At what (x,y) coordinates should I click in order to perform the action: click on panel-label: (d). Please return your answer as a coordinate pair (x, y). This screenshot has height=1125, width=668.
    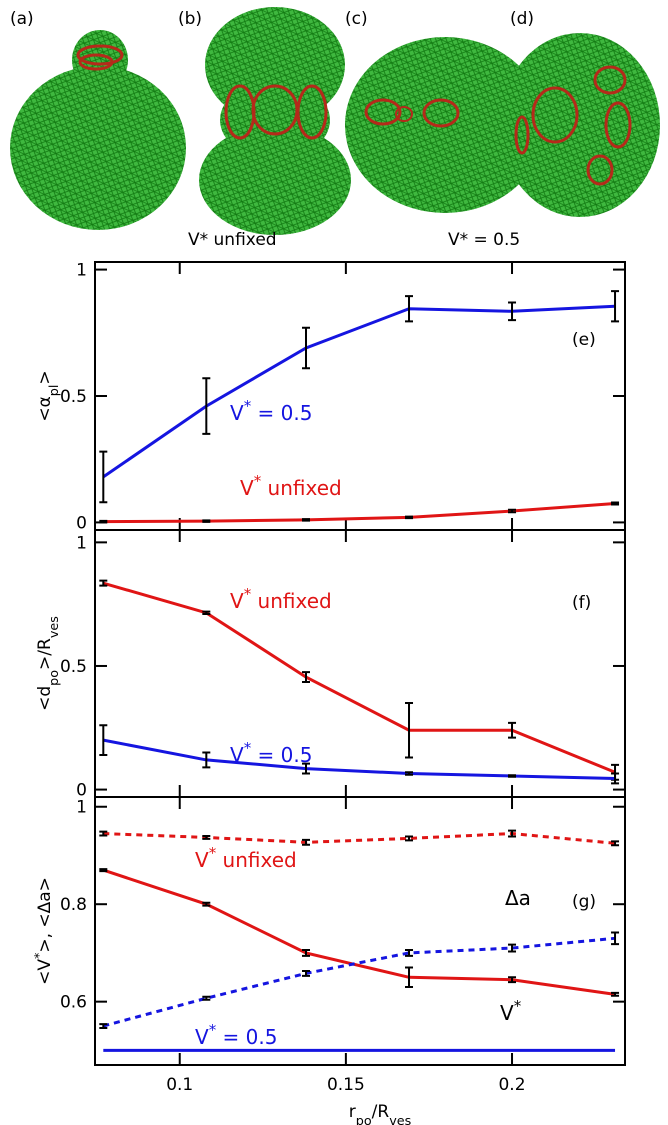
    Looking at the image, I should click on (522, 19).